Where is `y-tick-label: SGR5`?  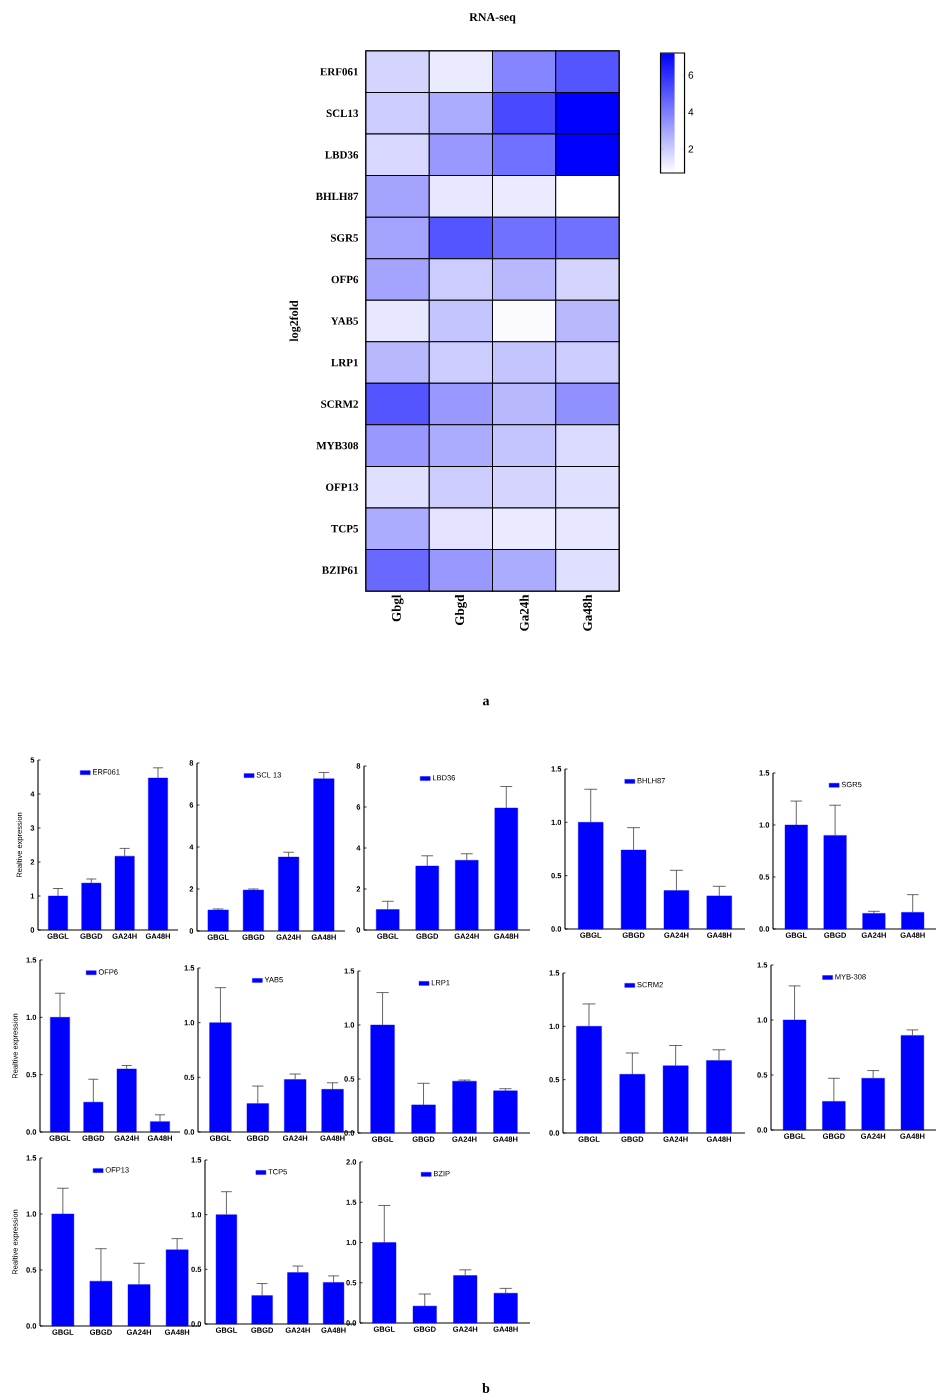
y-tick-label: SGR5 is located at coordinates (344, 238).